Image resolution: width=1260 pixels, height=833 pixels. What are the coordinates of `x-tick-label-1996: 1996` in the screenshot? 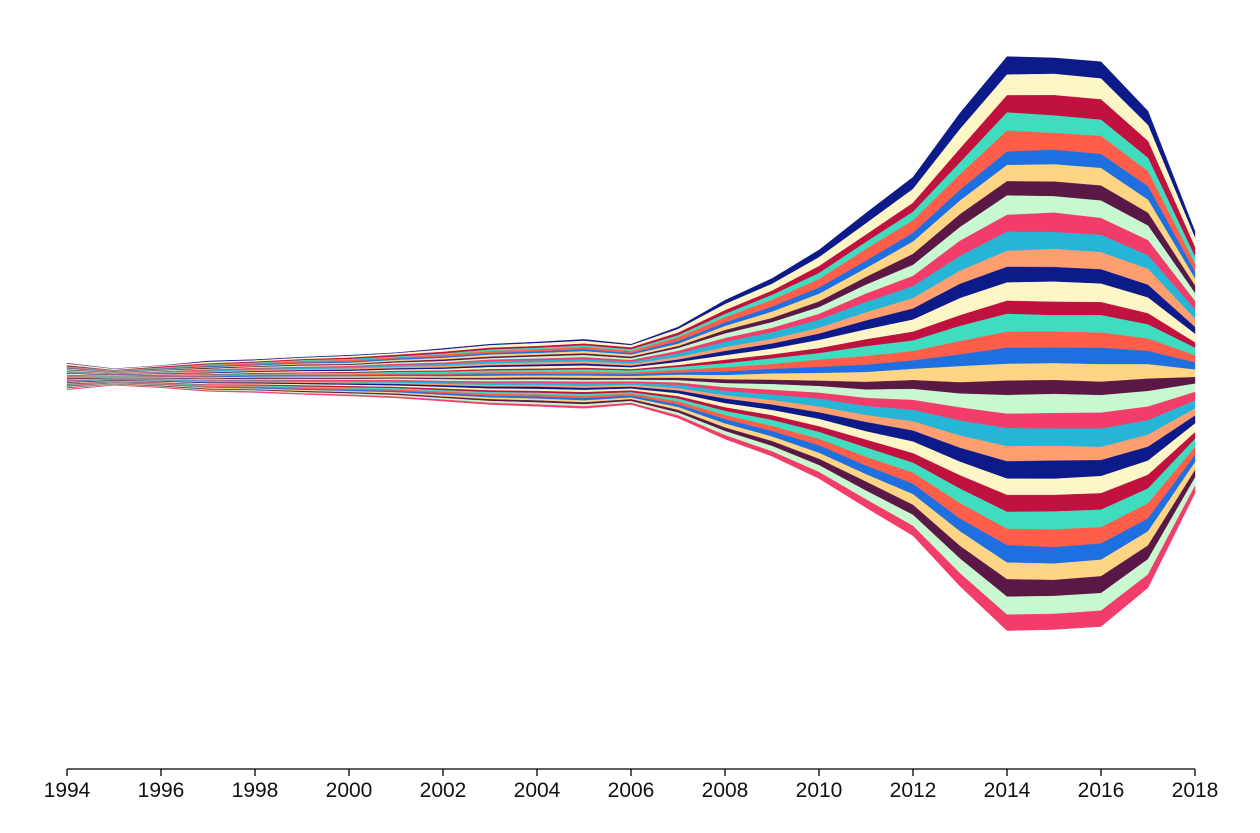 It's located at (161, 790).